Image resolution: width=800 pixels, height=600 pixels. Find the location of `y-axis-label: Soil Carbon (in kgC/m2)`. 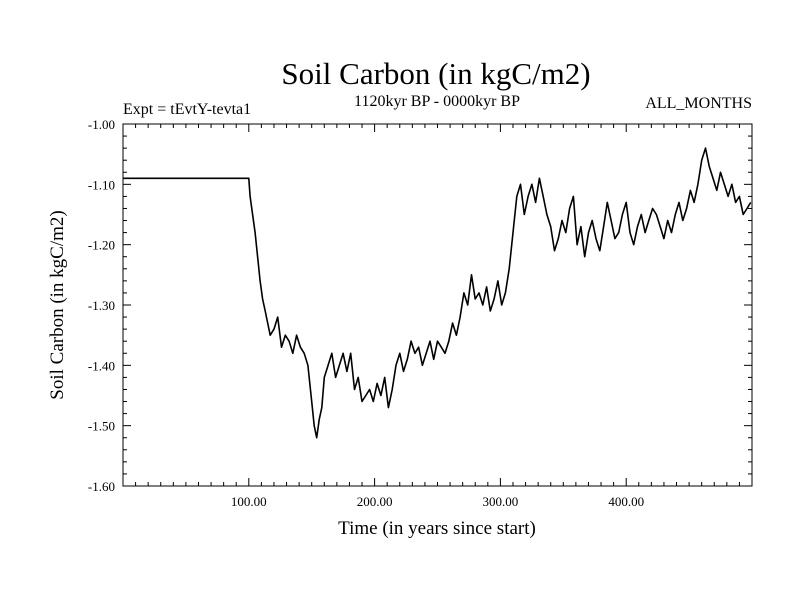

y-axis-label: Soil Carbon (in kgC/m2) is located at coordinates (57, 304).